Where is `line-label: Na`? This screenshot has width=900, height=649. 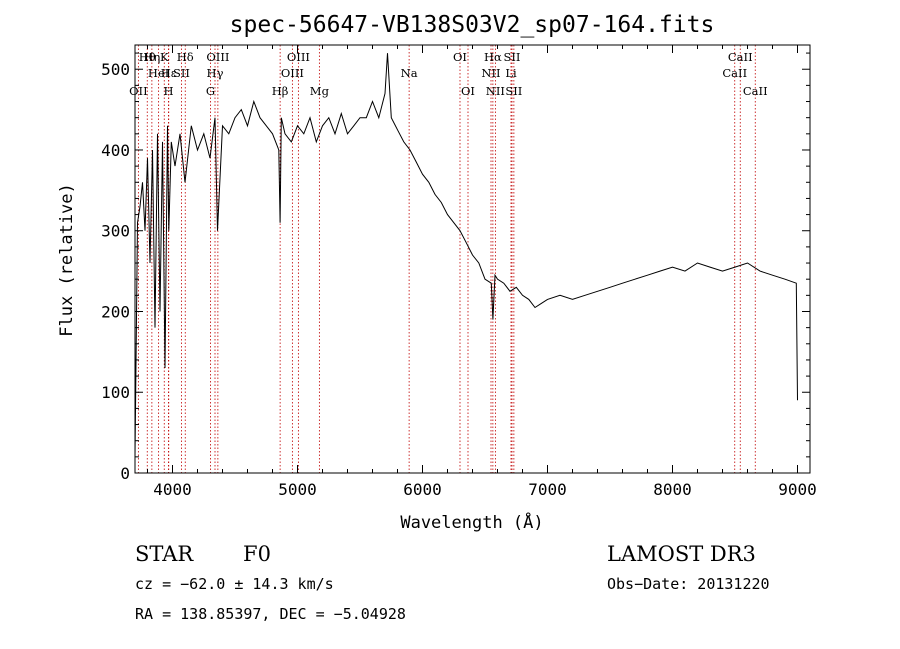
line-label: Na is located at coordinates (409, 73).